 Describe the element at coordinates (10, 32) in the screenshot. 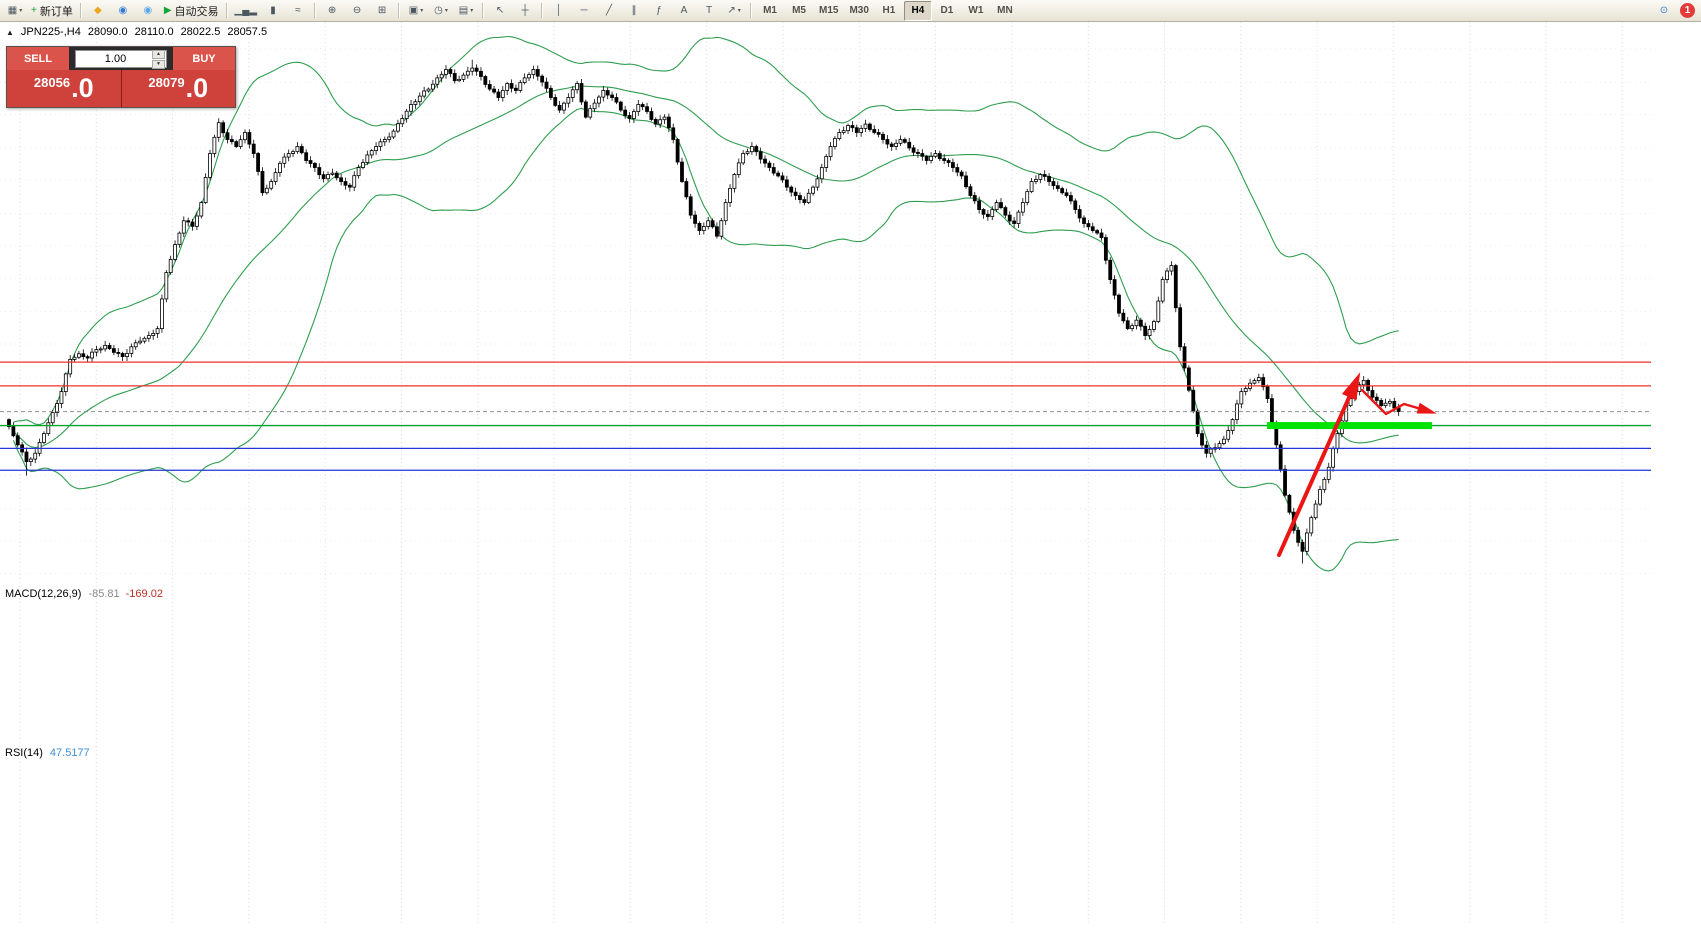

I see `chart-symbol-icon: ▲` at that location.